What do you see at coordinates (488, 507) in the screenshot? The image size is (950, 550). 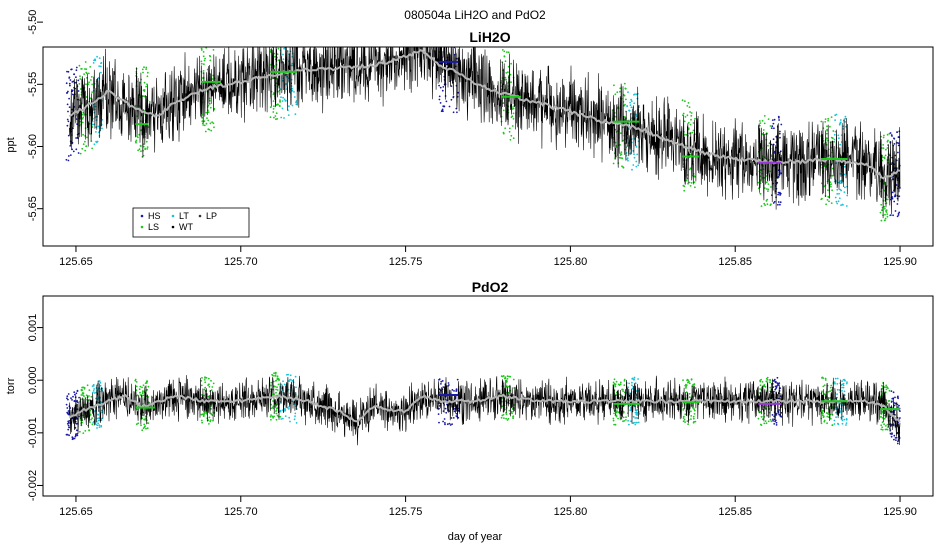 I see `x-axis: 125.65 125.70 125.75 125.80 125.85 125.90` at bounding box center [488, 507].